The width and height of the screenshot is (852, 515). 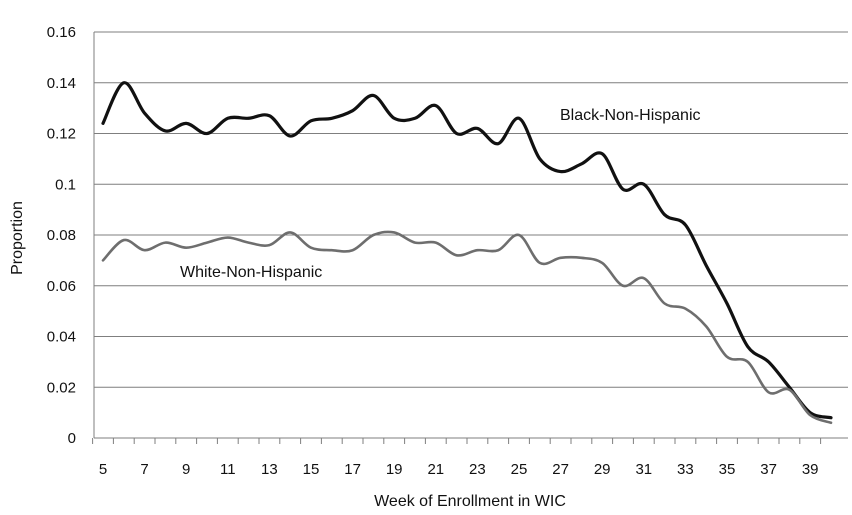 What do you see at coordinates (17, 238) in the screenshot?
I see `y-axis-title: Proportion` at bounding box center [17, 238].